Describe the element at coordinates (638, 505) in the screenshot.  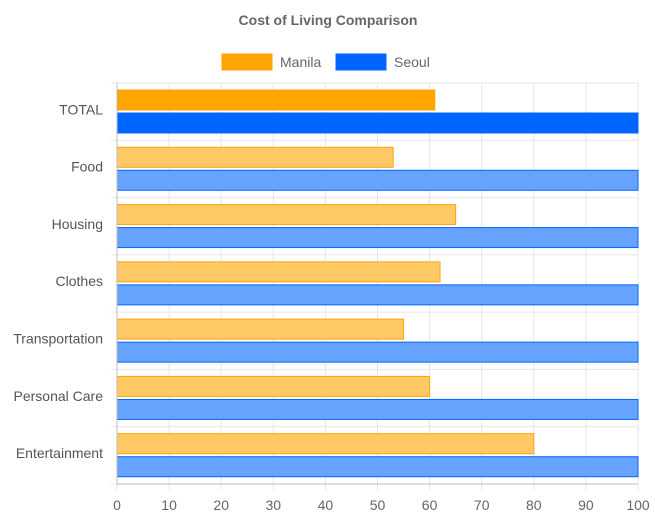
I see `x-tick-label: 100` at that location.